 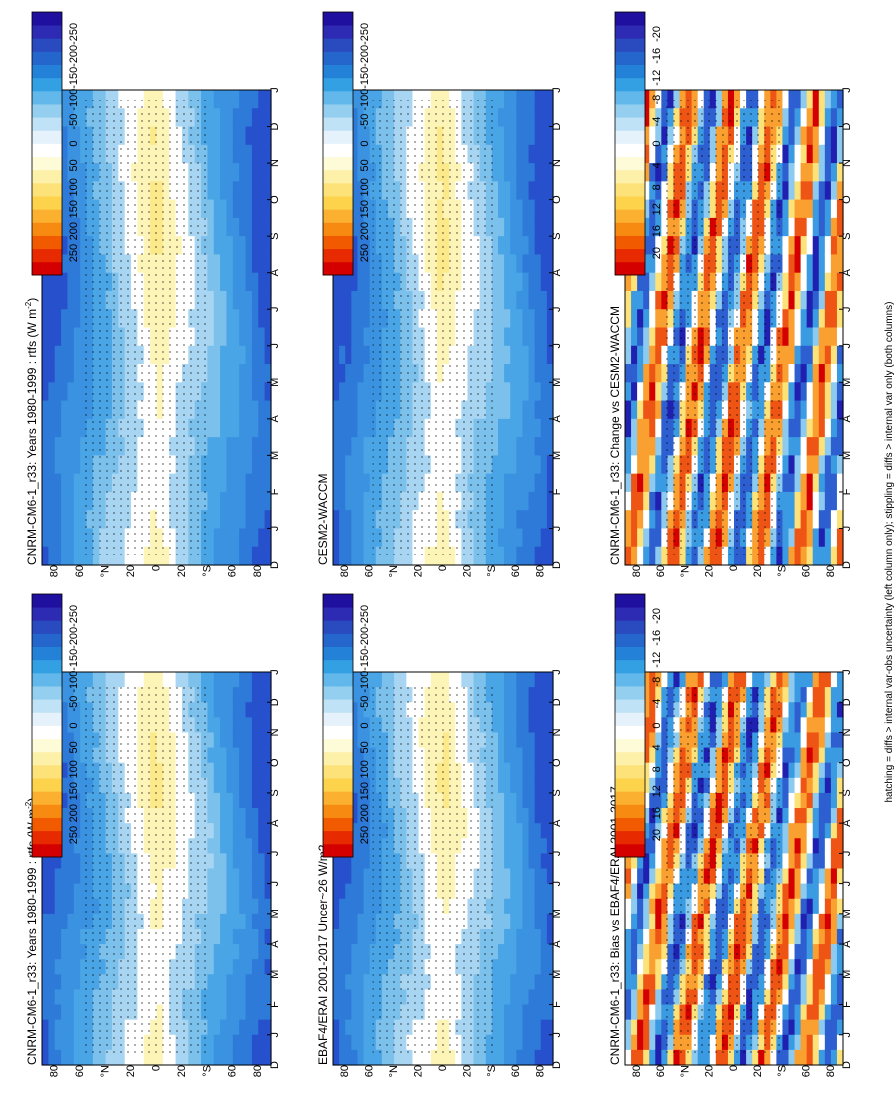 What do you see at coordinates (275, 944) in the screenshot?
I see `month-tick-label: A` at bounding box center [275, 944].